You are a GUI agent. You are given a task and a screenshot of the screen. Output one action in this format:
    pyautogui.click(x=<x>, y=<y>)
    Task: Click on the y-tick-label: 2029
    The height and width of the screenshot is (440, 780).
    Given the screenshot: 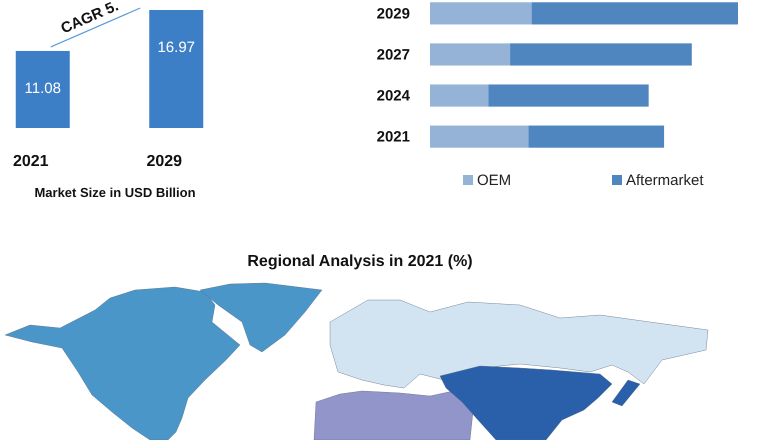 What is the action you would take?
    pyautogui.click(x=393, y=13)
    